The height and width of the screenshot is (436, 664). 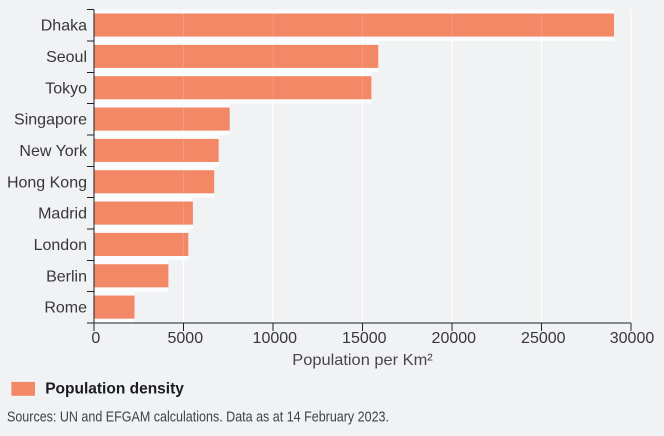 I want to click on svg-text: Seoul, so click(x=66, y=57).